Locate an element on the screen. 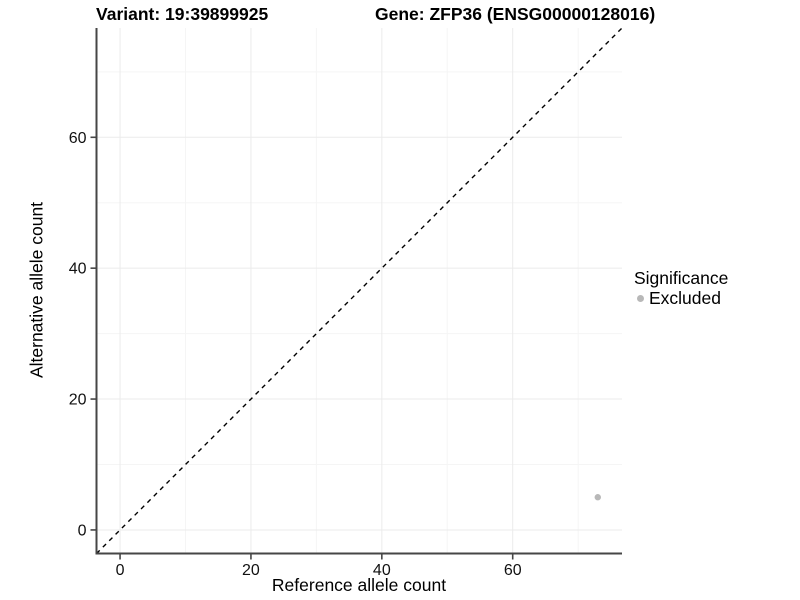 The height and width of the screenshot is (600, 800). y-tick-label-40: 40 is located at coordinates (78, 269).